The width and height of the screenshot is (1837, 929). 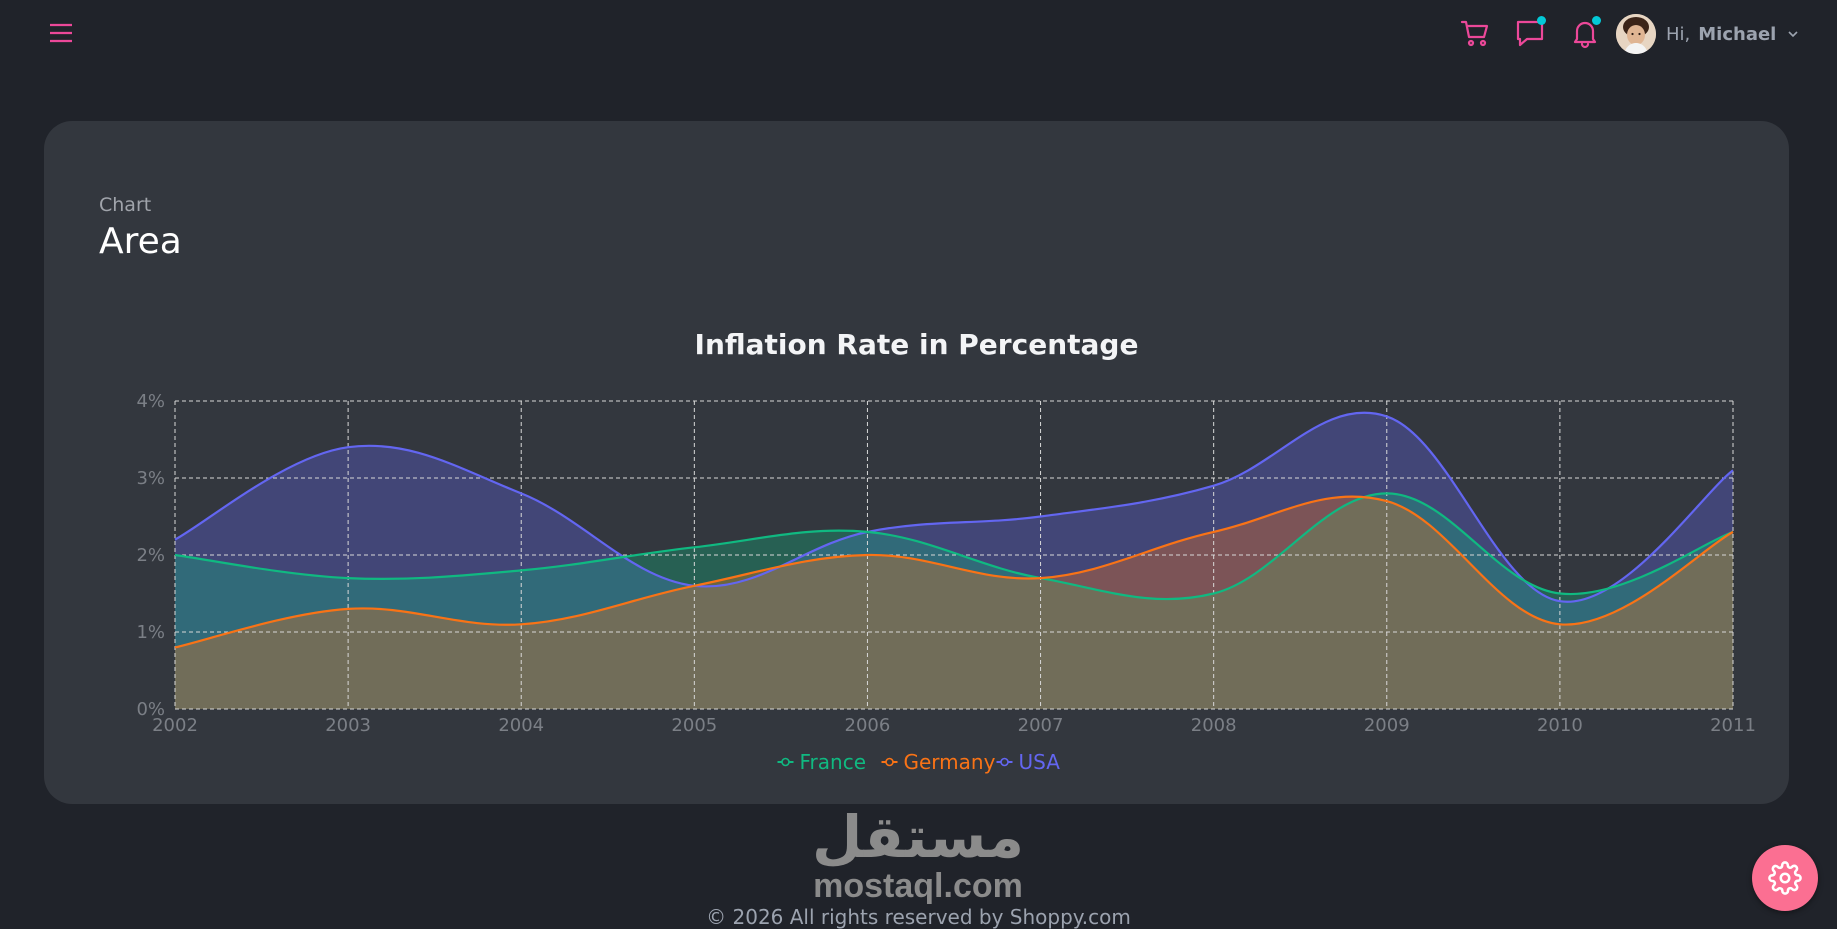 I want to click on legend-item-france: France, so click(x=833, y=762).